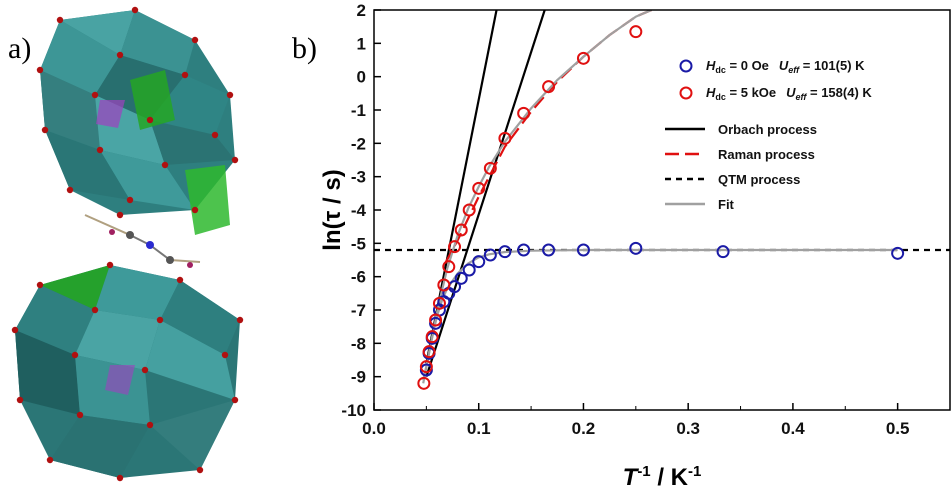  What do you see at coordinates (358, 143) in the screenshot?
I see `y-tick-label: -2` at bounding box center [358, 143].